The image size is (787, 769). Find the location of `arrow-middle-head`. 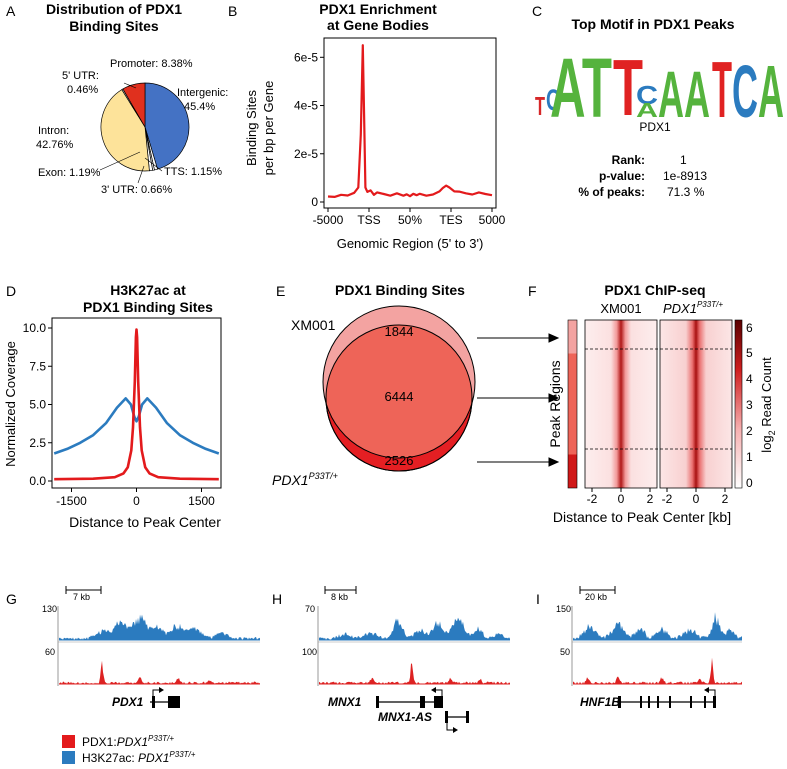

arrow-middle-head is located at coordinates (554, 398).